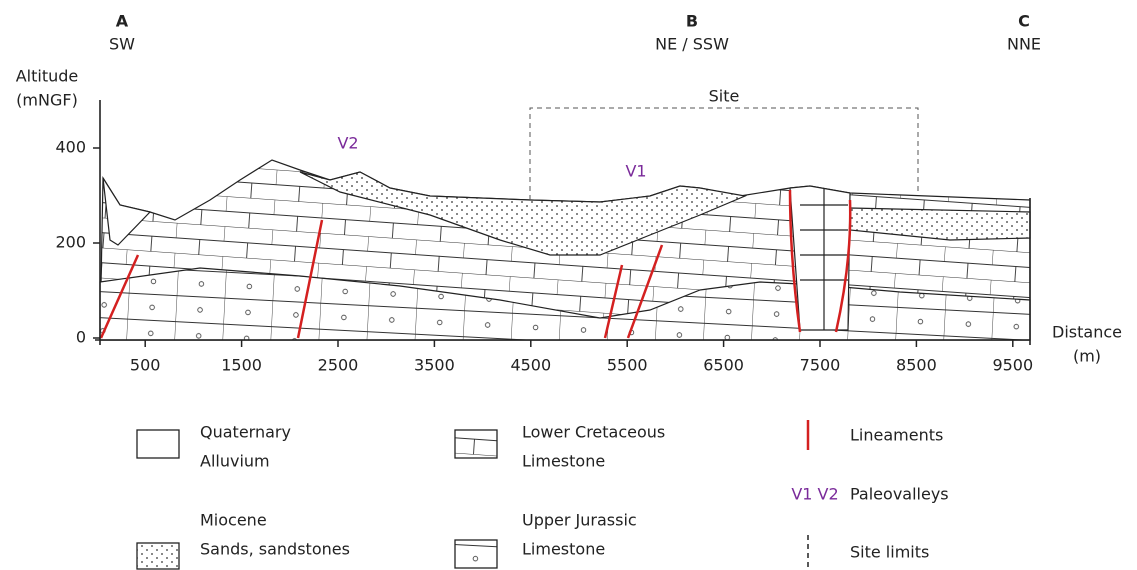 The width and height of the screenshot is (1137, 570). What do you see at coordinates (1024, 21) in the screenshot?
I see `point-letter: C` at bounding box center [1024, 21].